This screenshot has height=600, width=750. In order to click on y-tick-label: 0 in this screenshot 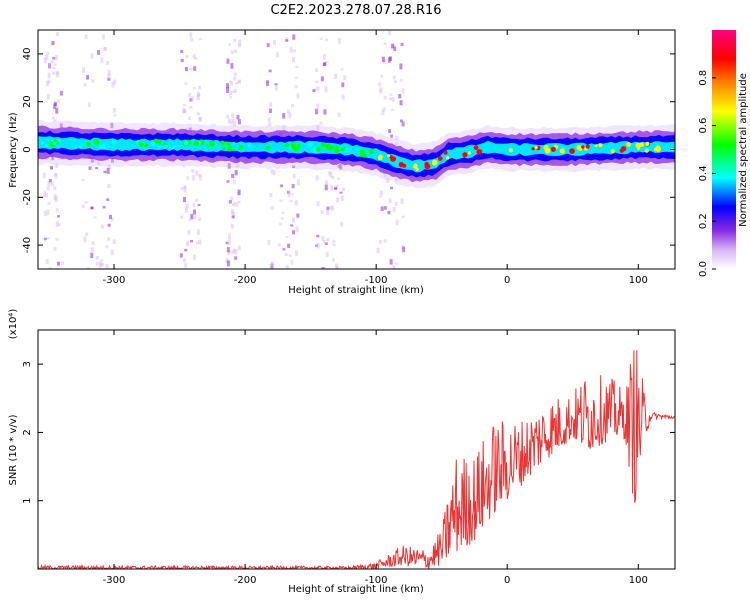, I will do `click(27, 149)`.